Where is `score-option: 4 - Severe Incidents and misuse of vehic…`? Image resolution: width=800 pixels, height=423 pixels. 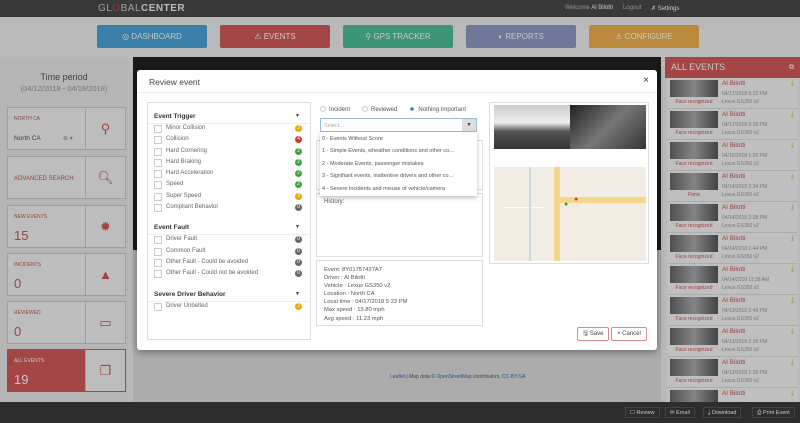
score-option: 4 - Severe Incidents and misuse of vehic… is located at coordinates (384, 188).